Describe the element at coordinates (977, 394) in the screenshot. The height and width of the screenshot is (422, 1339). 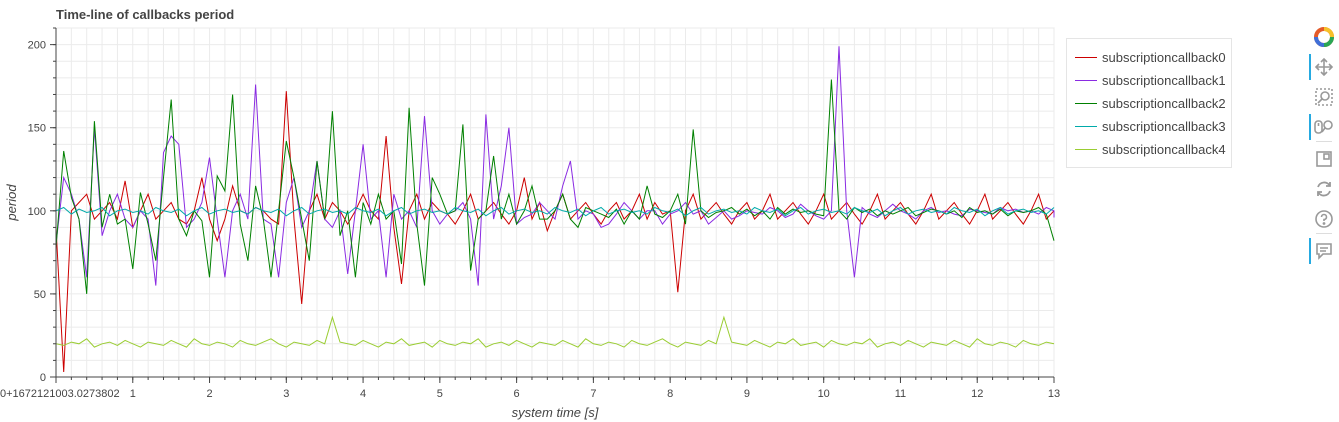
I see `x-tick-label: 12` at that location.